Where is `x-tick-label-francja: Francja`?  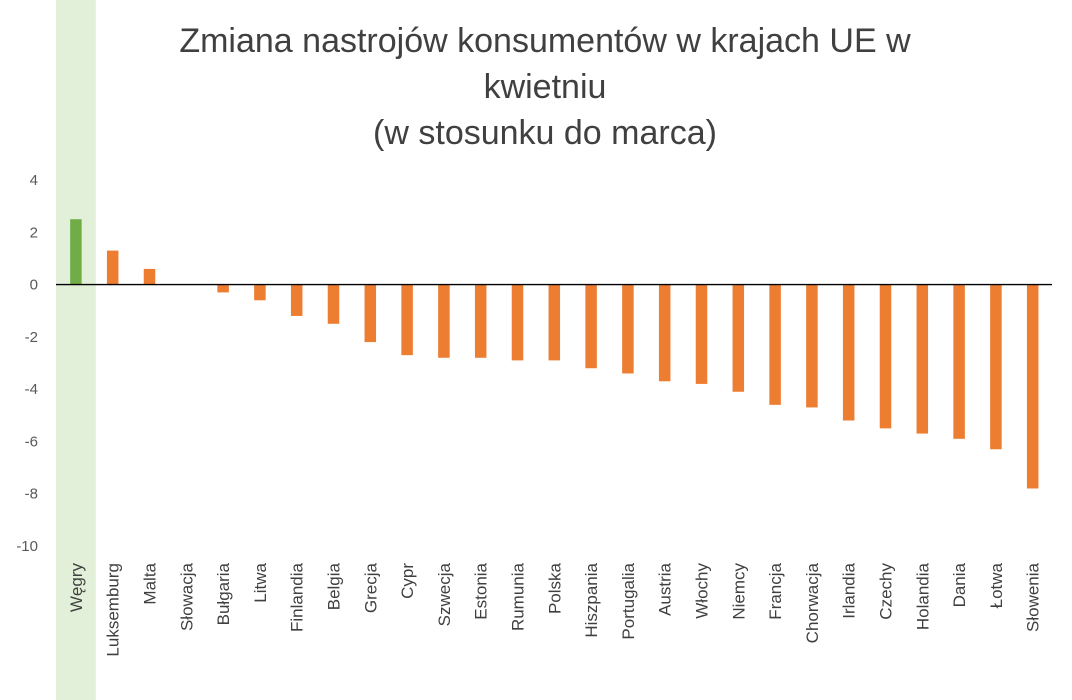
x-tick-label-francja: Francja is located at coordinates (775, 590).